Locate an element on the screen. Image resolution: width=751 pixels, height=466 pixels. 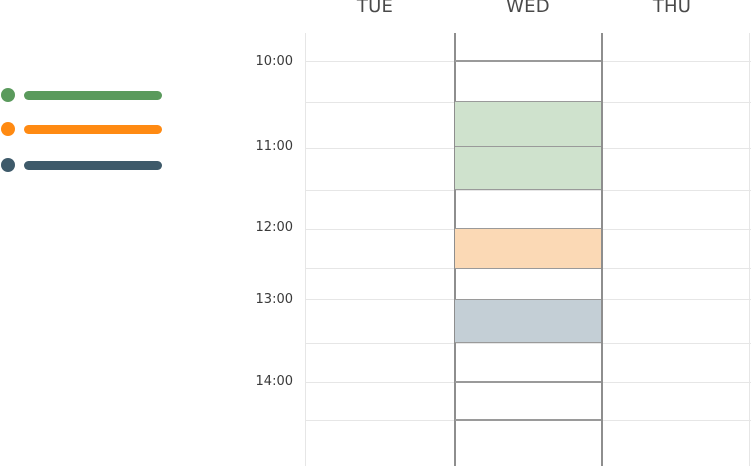
event-divider is located at coordinates (528, 146).